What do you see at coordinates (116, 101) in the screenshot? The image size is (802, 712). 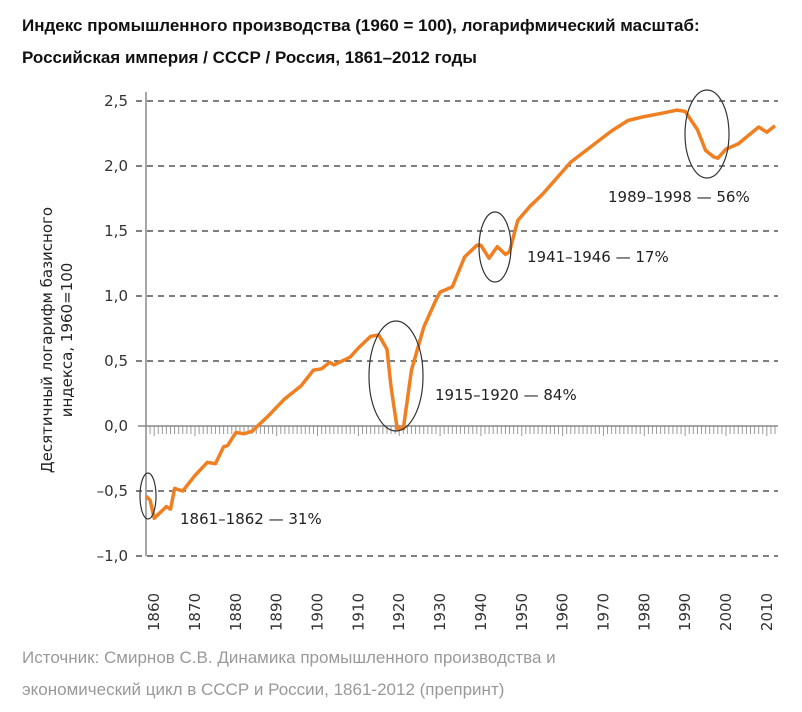 I see `y-tick-label: 2,5` at bounding box center [116, 101].